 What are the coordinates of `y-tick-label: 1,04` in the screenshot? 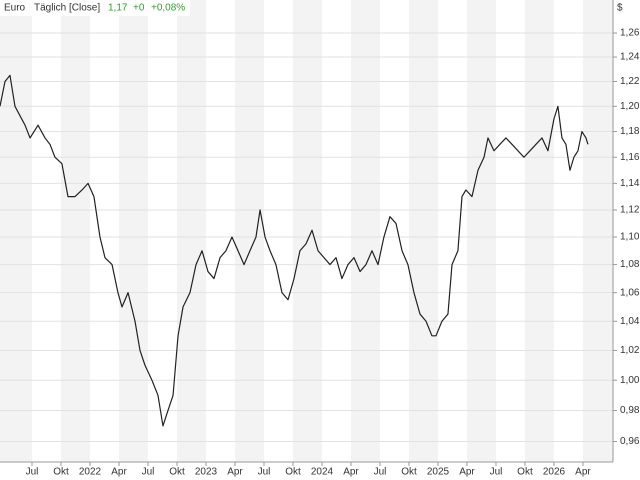 It's located at (630, 321).